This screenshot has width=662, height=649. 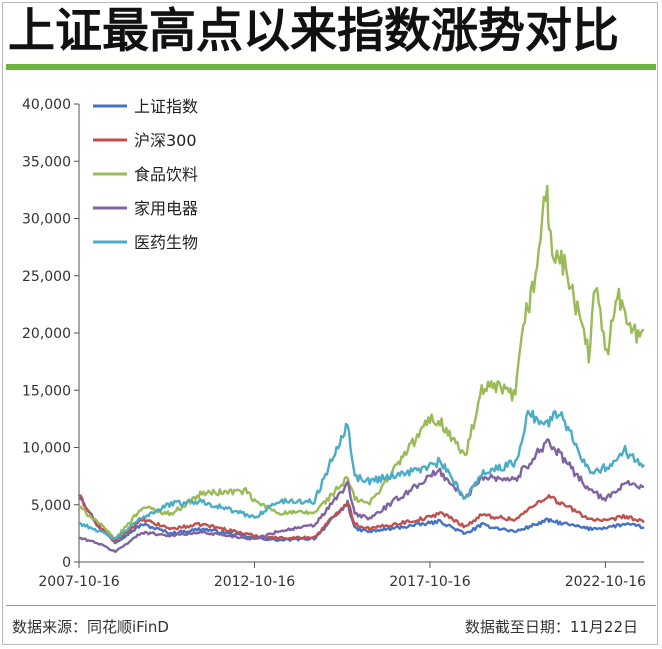 I want to click on y-tick-label: 15,000, so click(x=46, y=391).